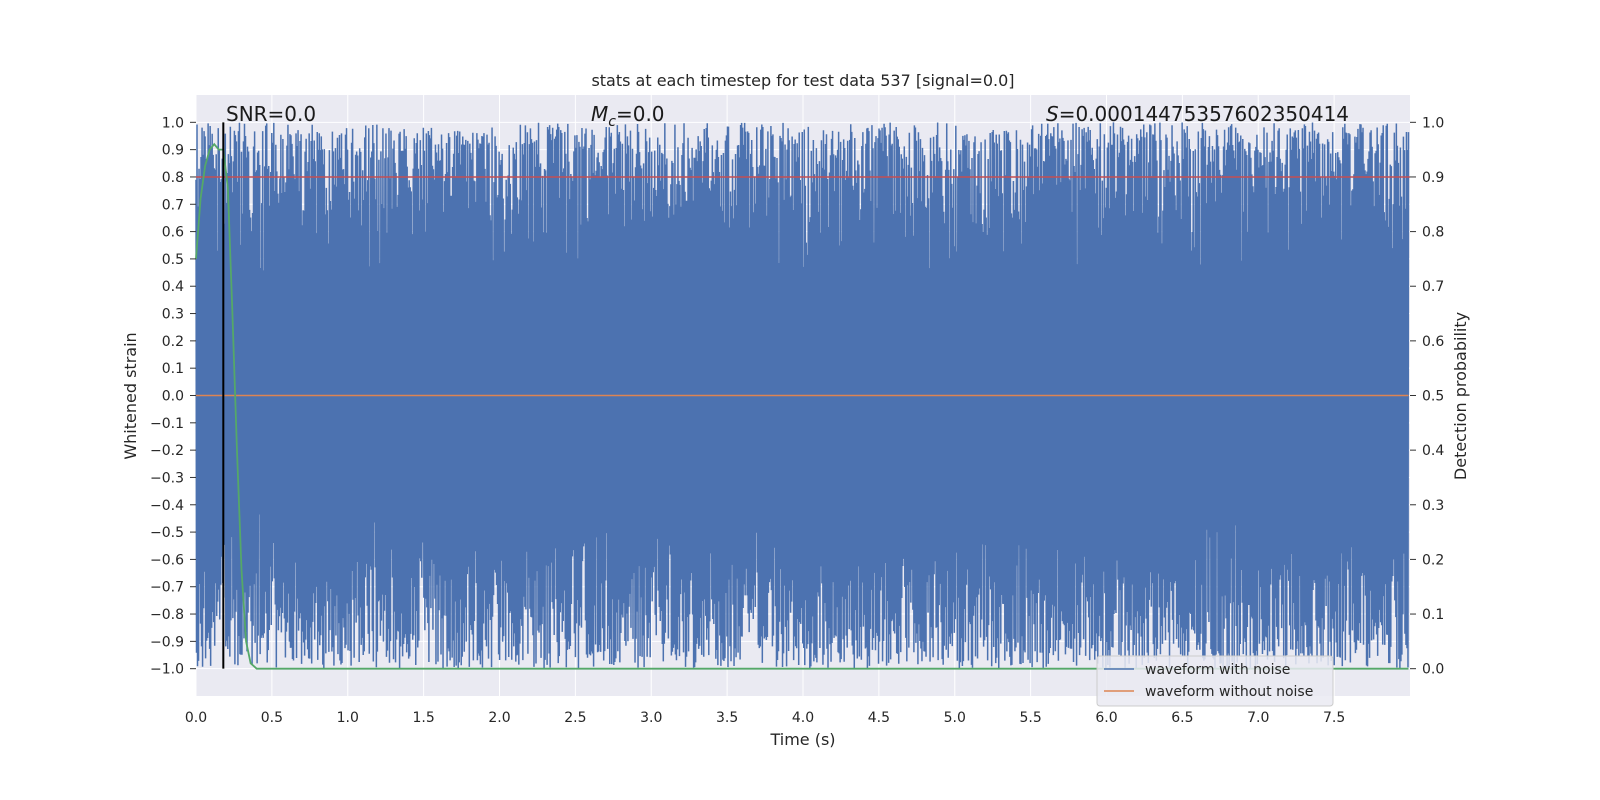  What do you see at coordinates (348, 718) in the screenshot?
I see `x-tick-label: 1.0` at bounding box center [348, 718].